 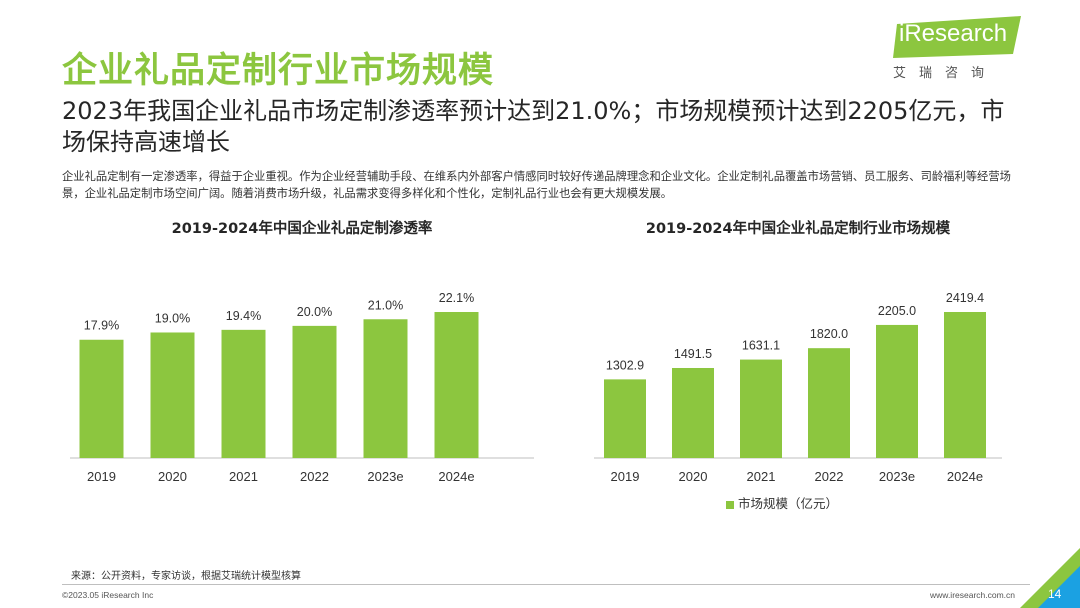 I want to click on chart2-bar-2022, so click(x=829, y=403).